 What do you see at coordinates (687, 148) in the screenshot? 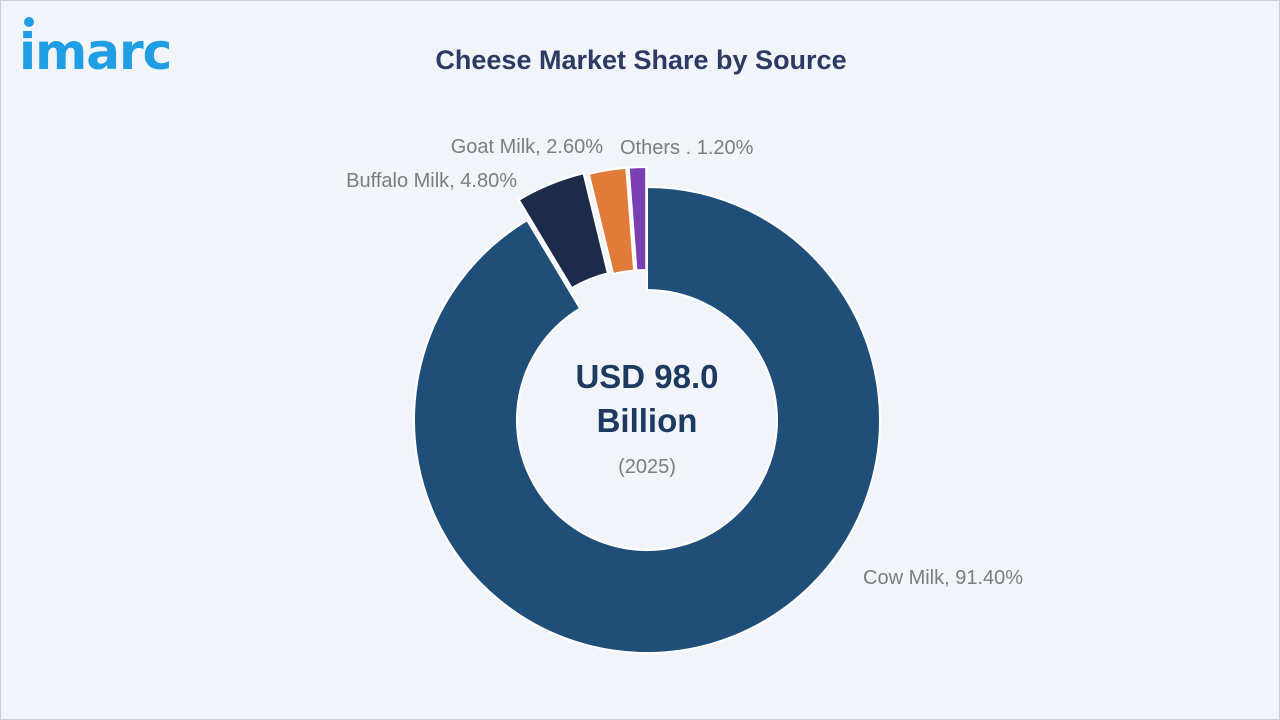
I see `slice-label-others: Others . 1.20%` at bounding box center [687, 148].